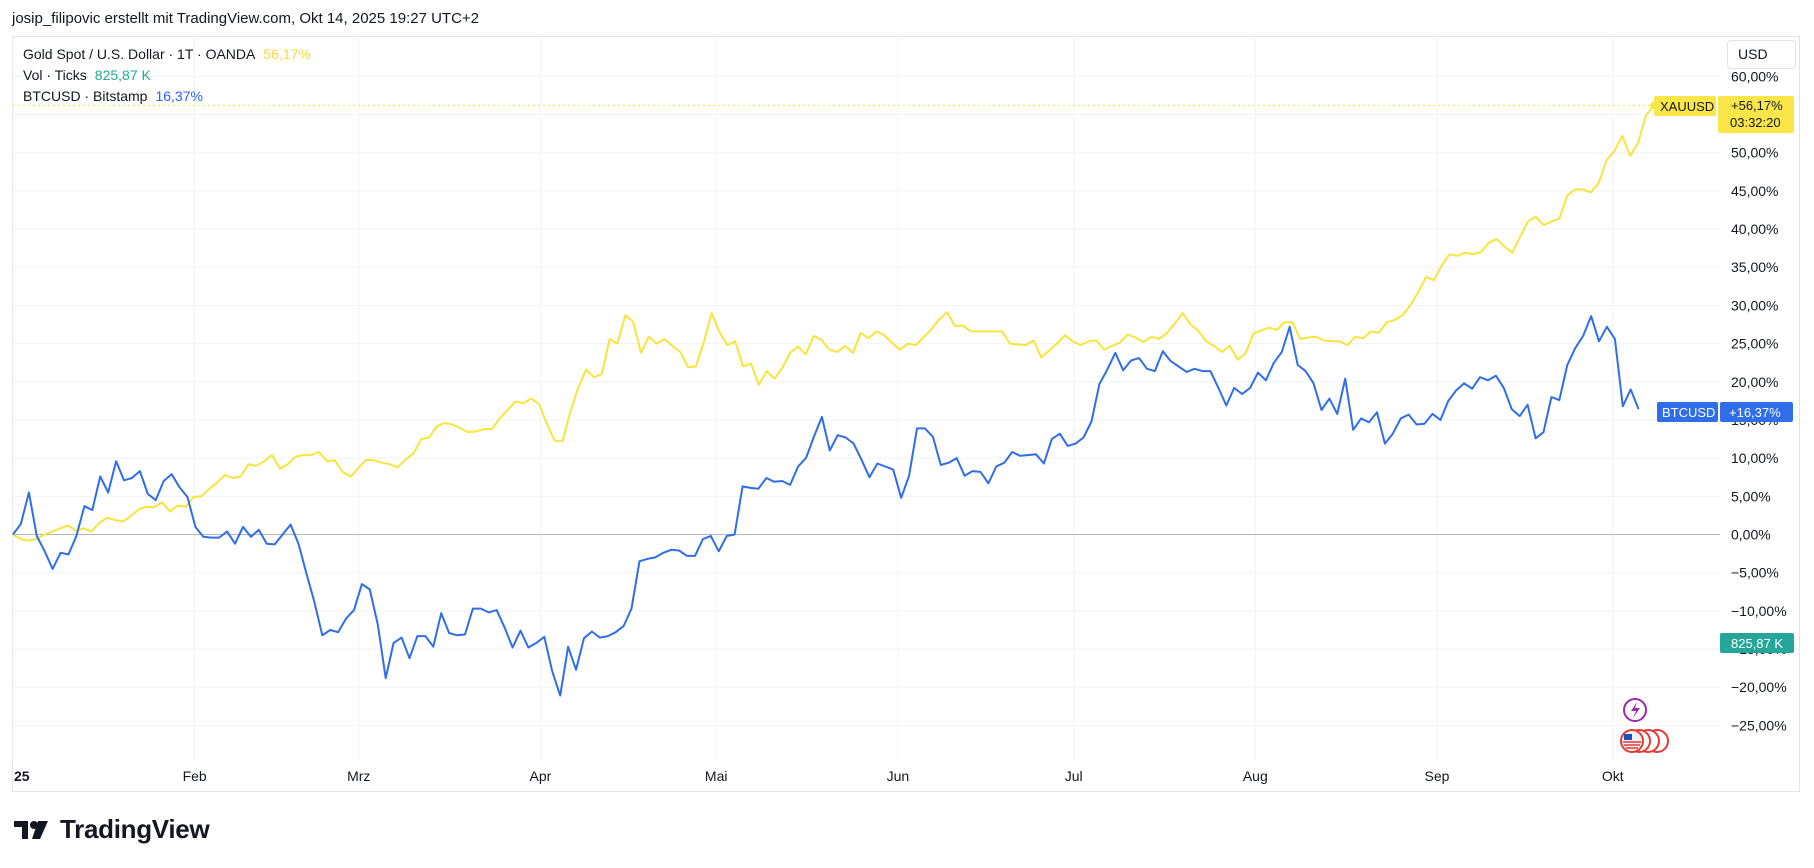 This screenshot has width=1814, height=868. I want to click on legend-btc: BTCUSD · Bitstamp 16,37%, so click(113, 96).